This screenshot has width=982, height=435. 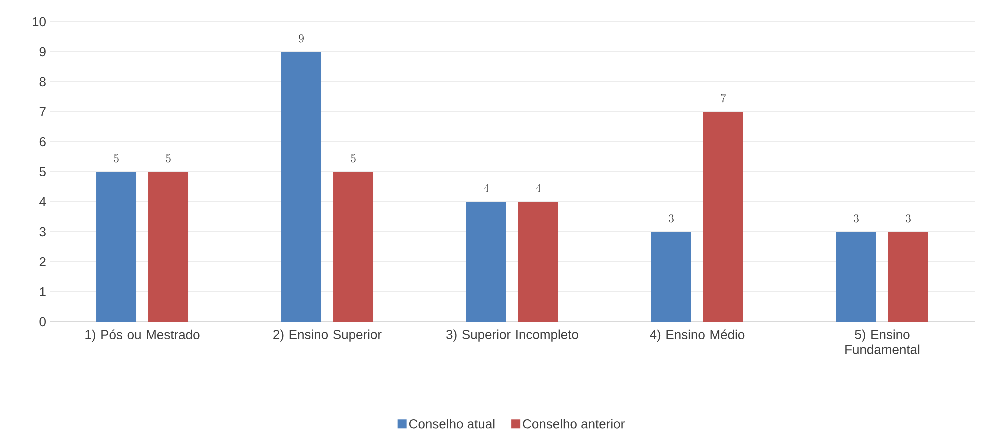 I want to click on x-tick-label: 1) Pós ou Mestrado, so click(x=143, y=336).